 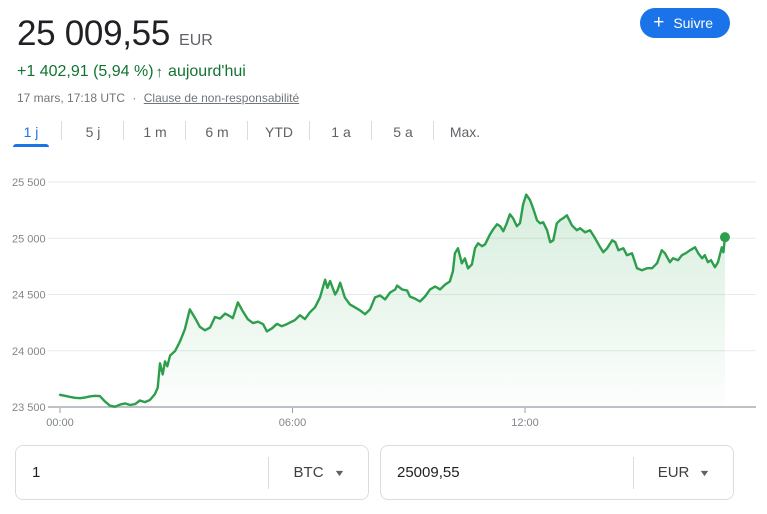 I want to click on follow-button: + Suivre, so click(x=685, y=23).